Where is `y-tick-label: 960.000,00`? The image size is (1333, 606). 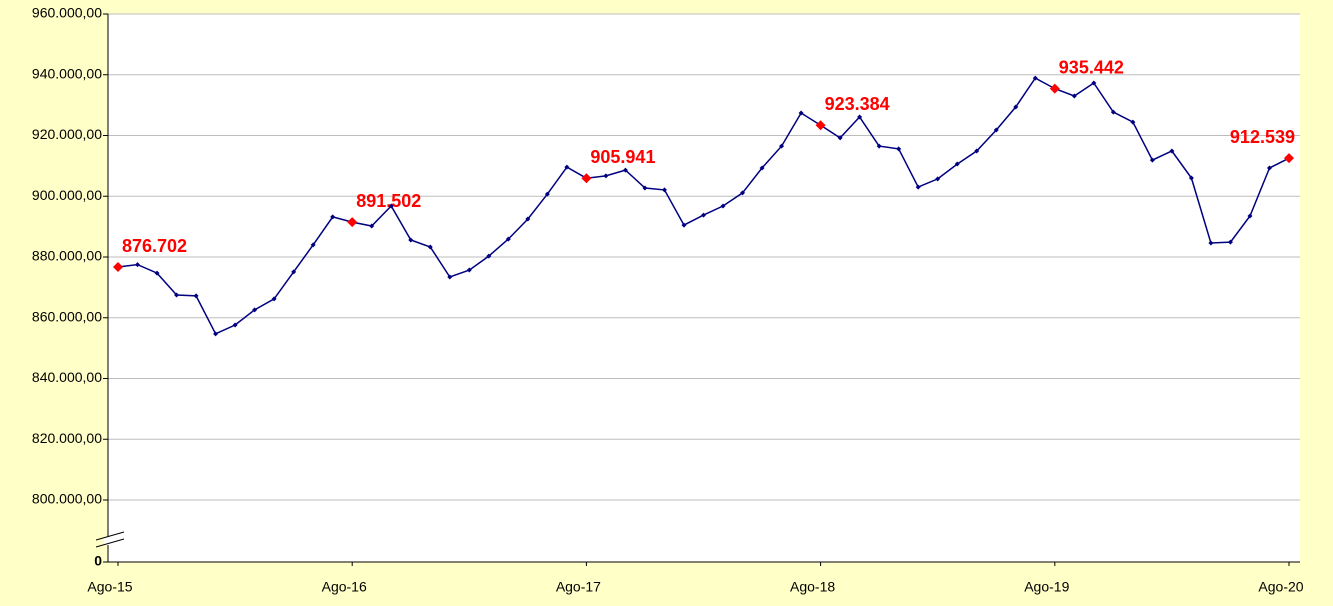 y-tick-label: 960.000,00 is located at coordinates (67, 13).